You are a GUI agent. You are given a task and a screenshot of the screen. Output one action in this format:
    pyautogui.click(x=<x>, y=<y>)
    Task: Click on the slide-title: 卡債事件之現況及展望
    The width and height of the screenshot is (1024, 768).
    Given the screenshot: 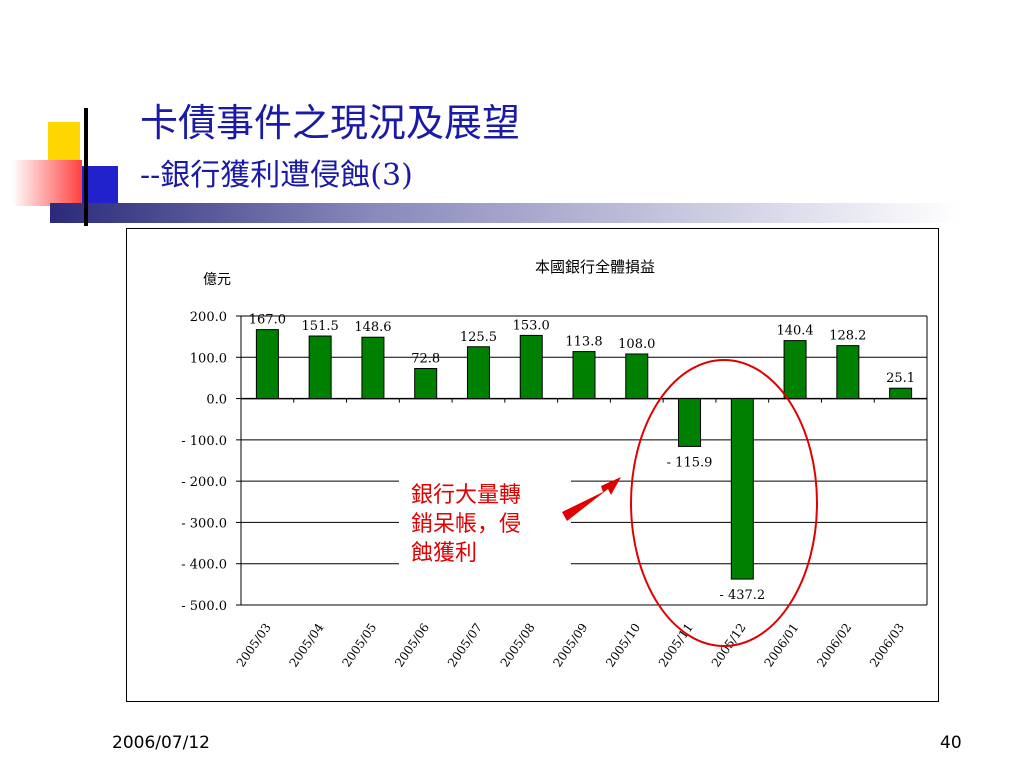 What is the action you would take?
    pyautogui.click(x=330, y=123)
    